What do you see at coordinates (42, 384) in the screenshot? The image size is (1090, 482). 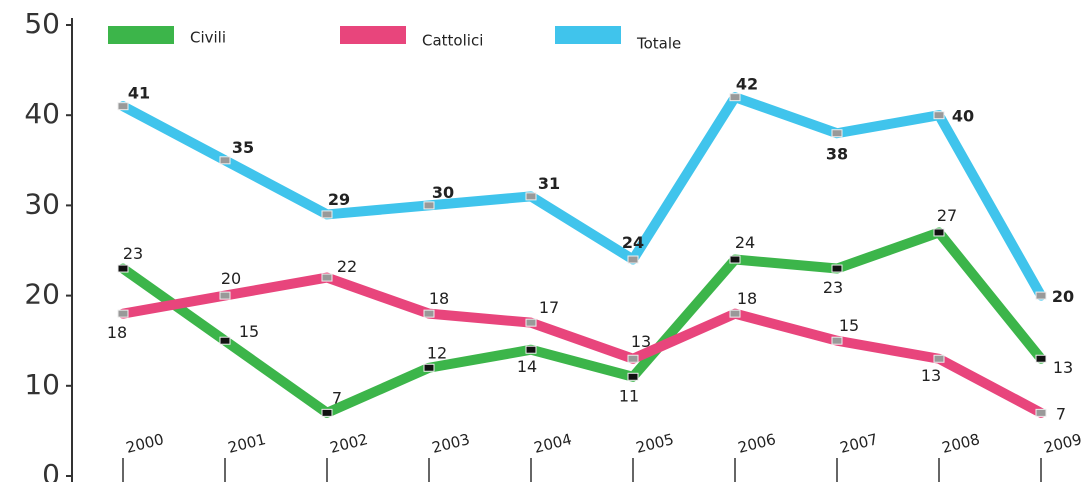 I see `y-tick-label: 10` at bounding box center [42, 384].